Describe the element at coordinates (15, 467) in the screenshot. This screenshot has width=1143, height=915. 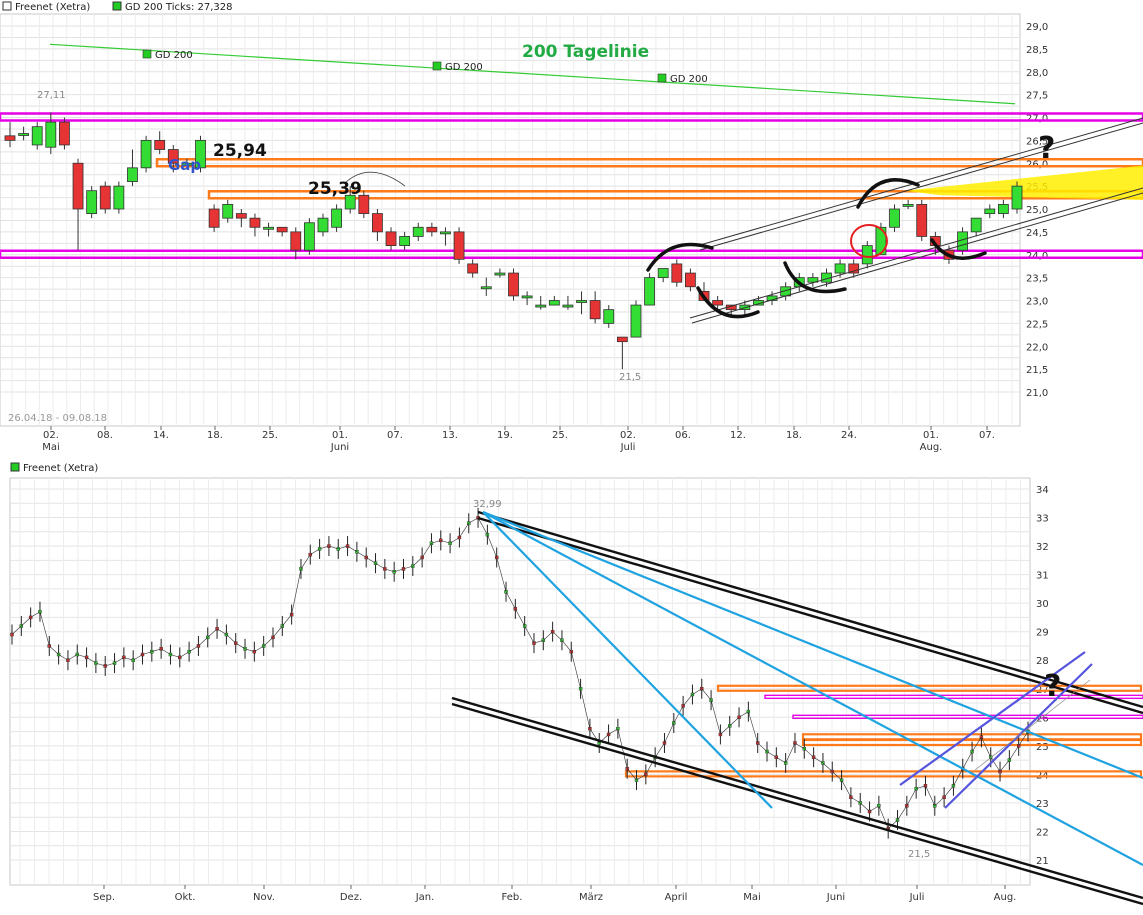
I see `legend-swatch-bottom` at that location.